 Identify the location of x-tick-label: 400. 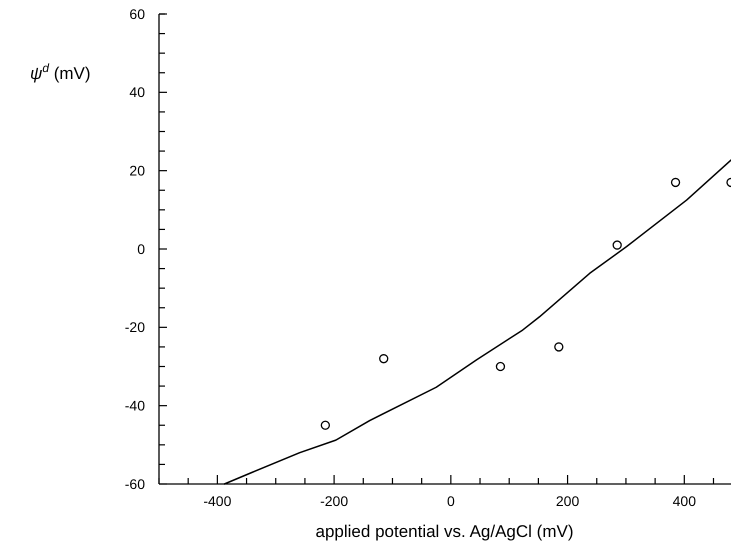
(684, 501).